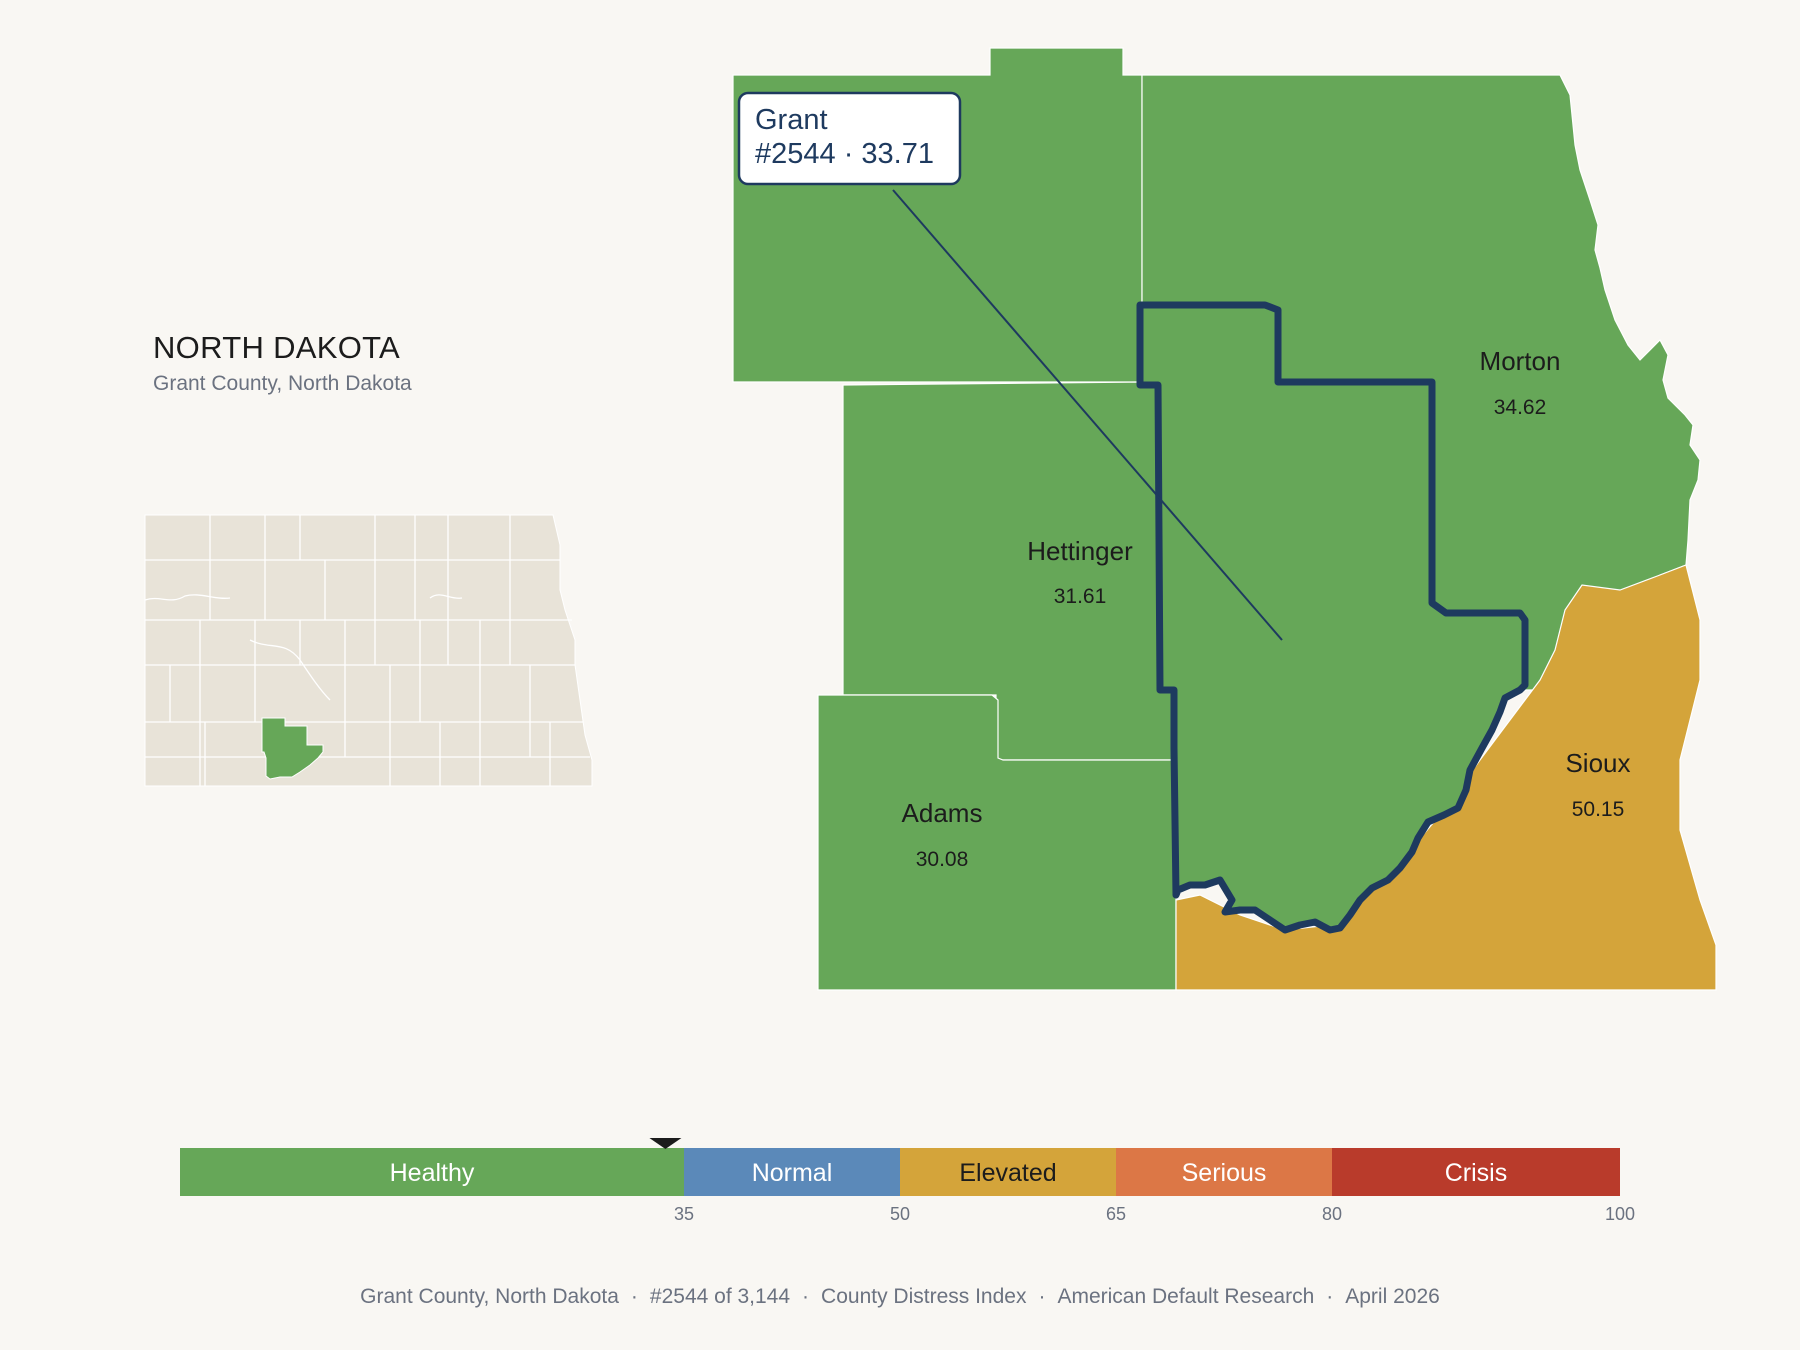  Describe the element at coordinates (1520, 407) in the screenshot. I see `county-score-morton: 34.62` at that location.